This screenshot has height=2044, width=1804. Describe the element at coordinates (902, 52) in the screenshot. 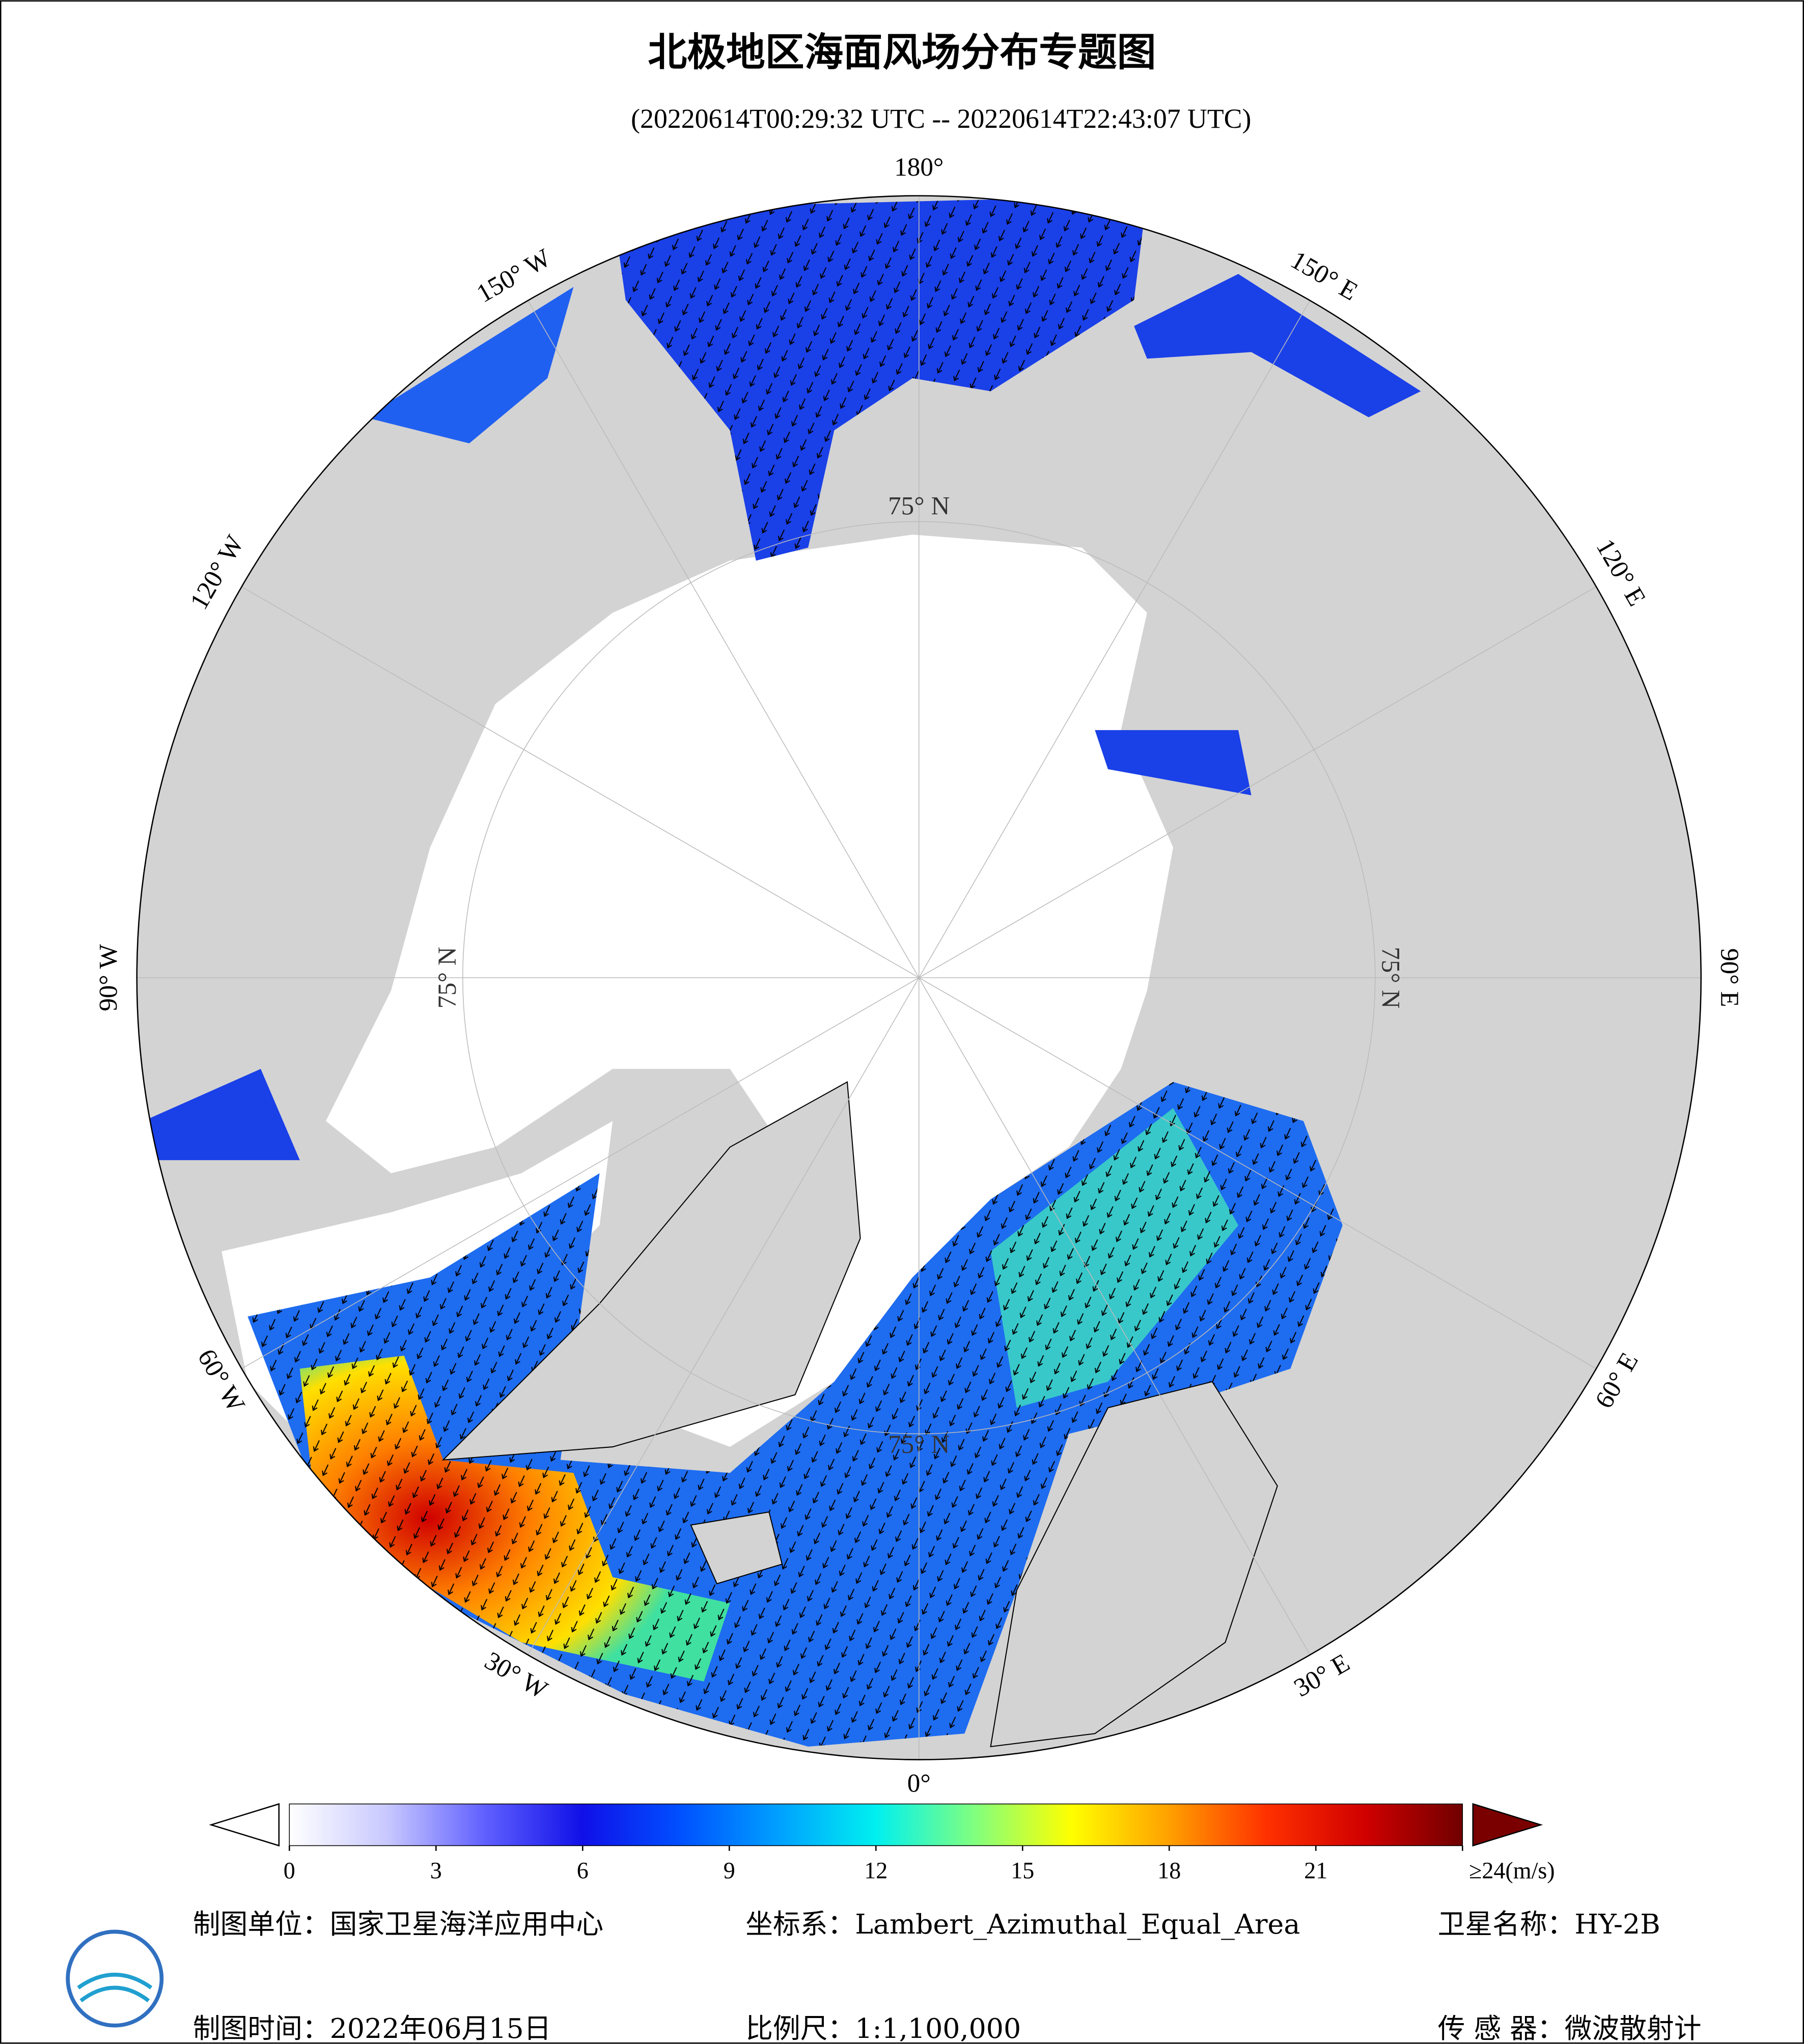

I see `title: 北极地区海面风场分布专题图` at that location.